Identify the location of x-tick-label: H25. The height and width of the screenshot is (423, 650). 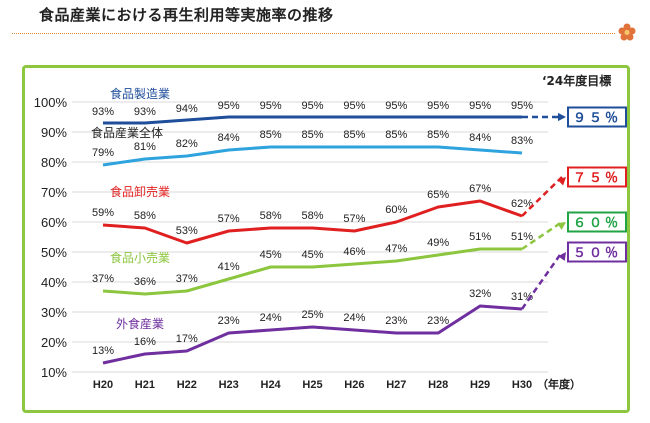
(312, 385).